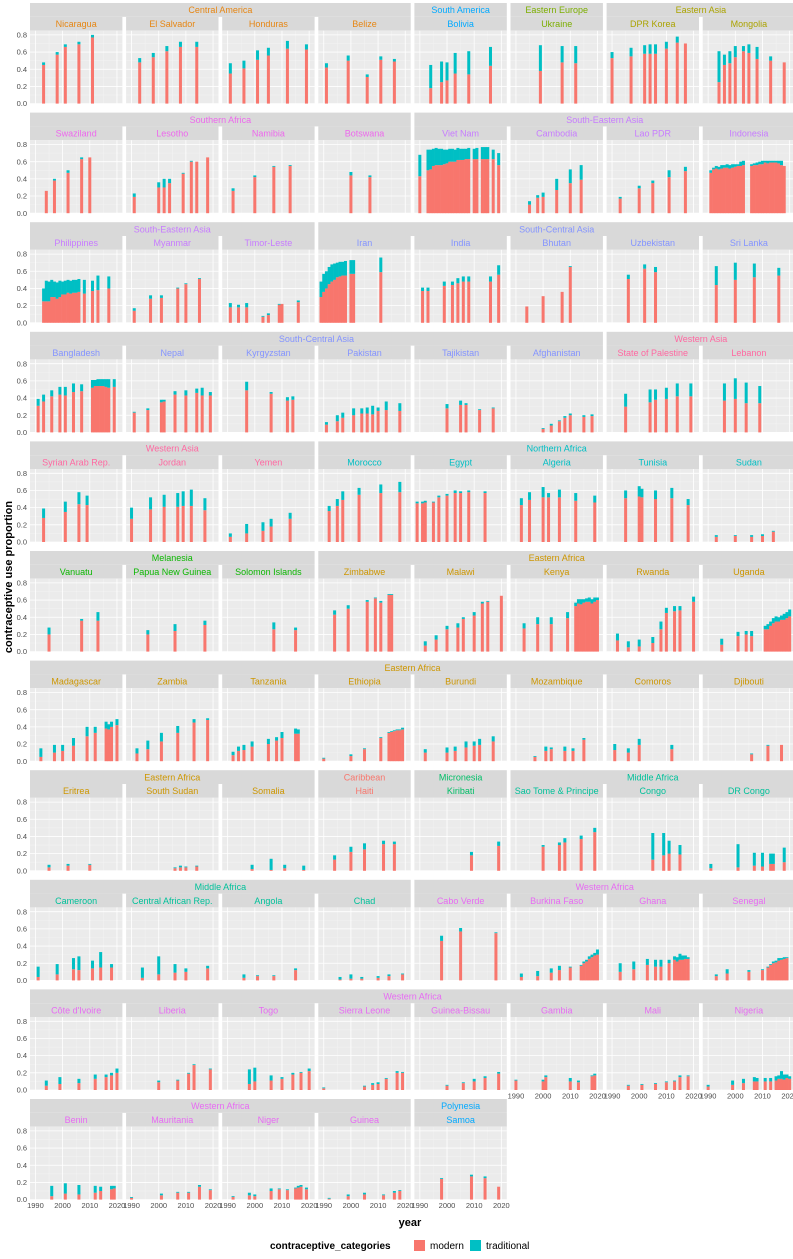 This screenshot has height=1259, width=793. I want to click on country-label-kenya: Kenya, so click(557, 572).